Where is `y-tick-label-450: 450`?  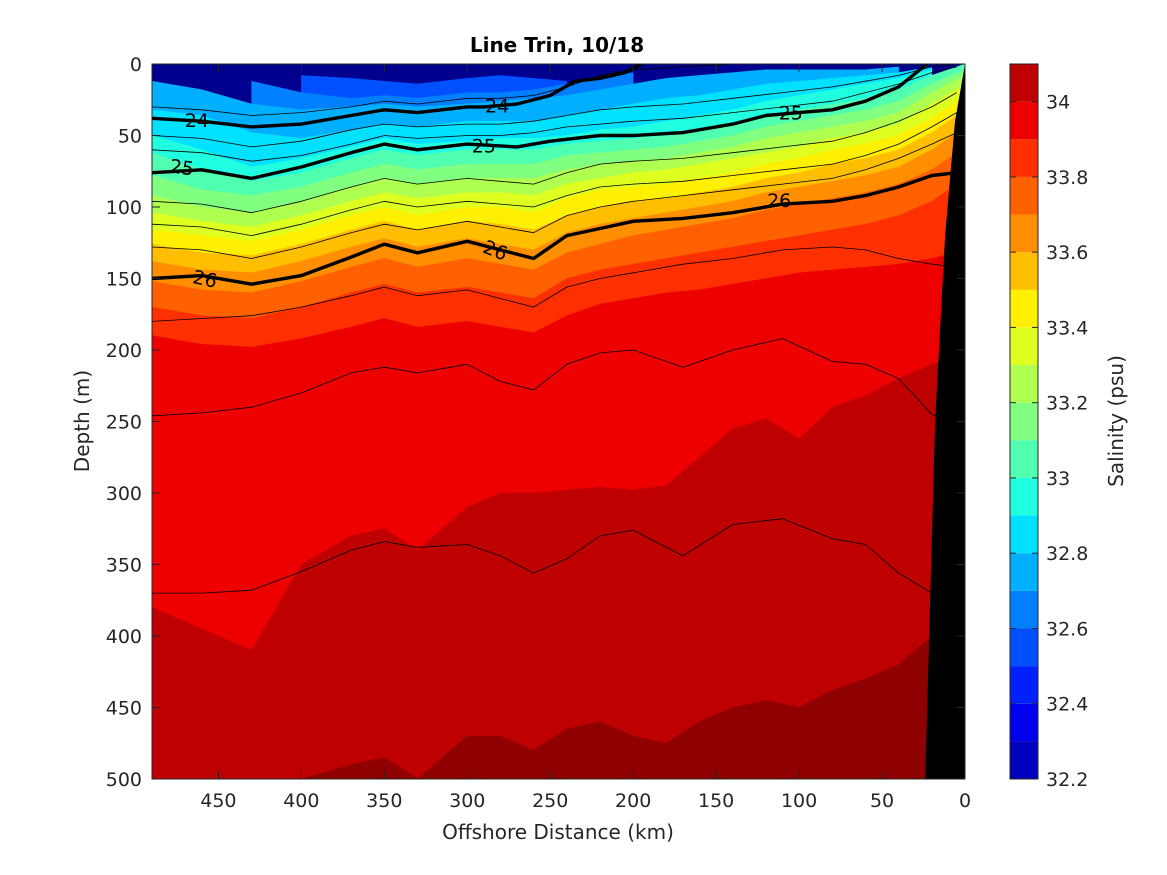
y-tick-label-450: 450 is located at coordinates (124, 709).